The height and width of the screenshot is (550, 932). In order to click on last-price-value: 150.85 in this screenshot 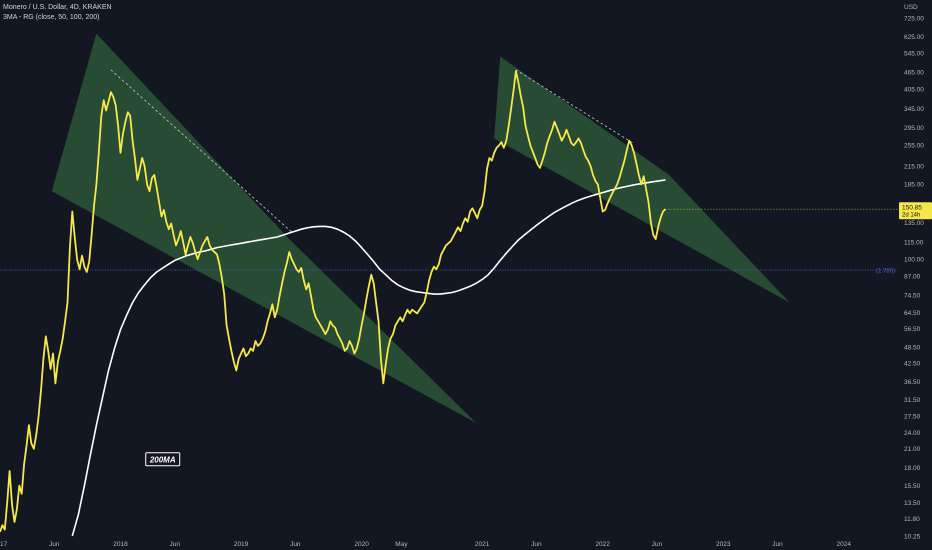, I will do `click(912, 208)`.